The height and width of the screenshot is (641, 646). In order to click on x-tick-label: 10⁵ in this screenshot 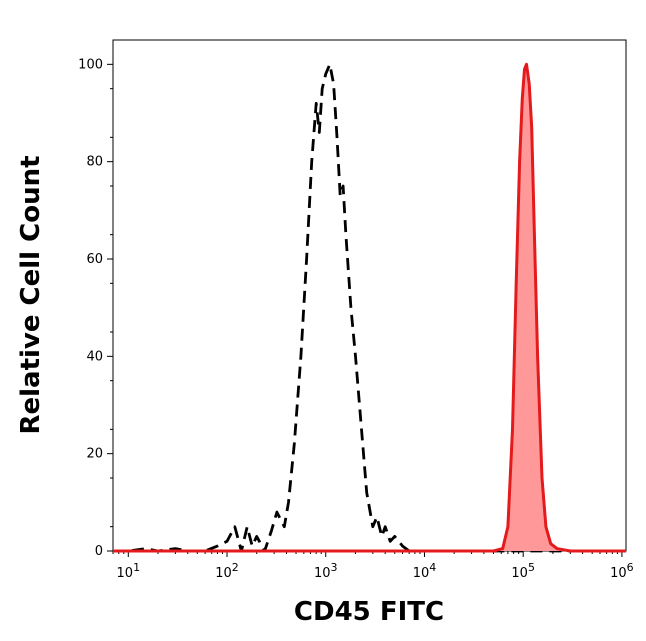, I will do `click(523, 571)`.